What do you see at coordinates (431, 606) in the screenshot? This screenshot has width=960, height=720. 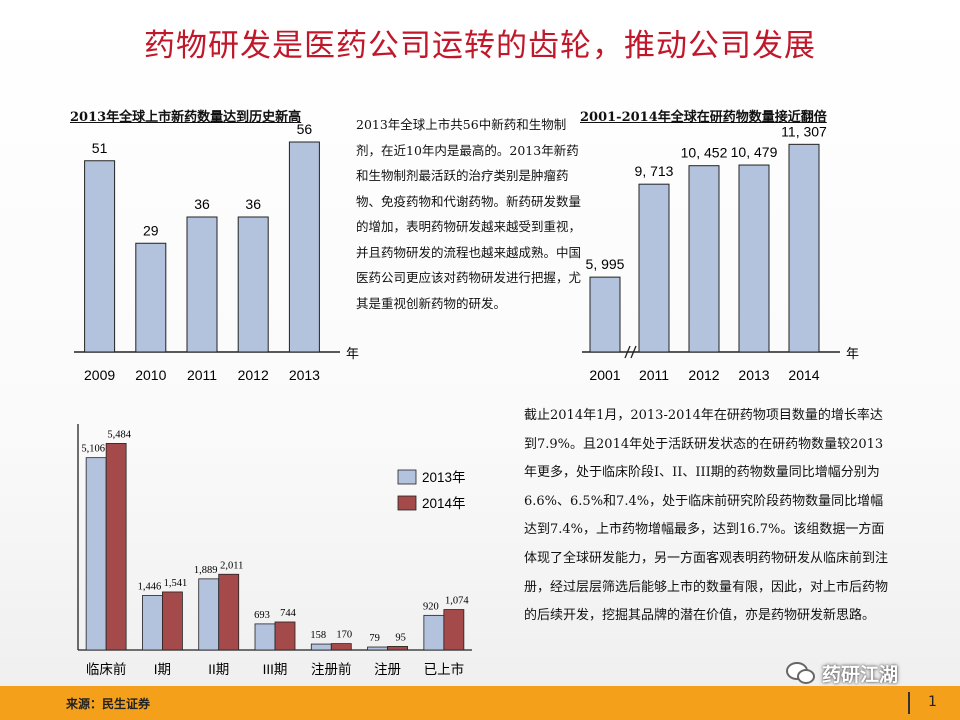 I see `chart3-data-label: 920` at bounding box center [431, 606].